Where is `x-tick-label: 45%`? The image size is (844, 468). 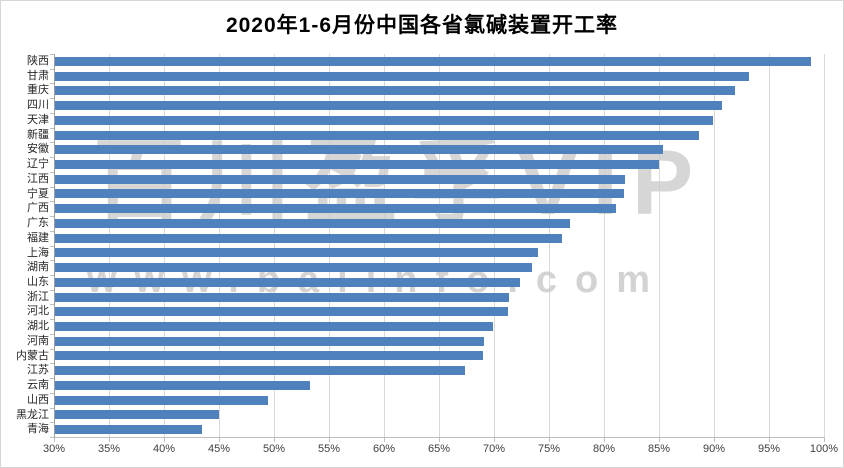
x-tick-label: 45% is located at coordinates (219, 449).